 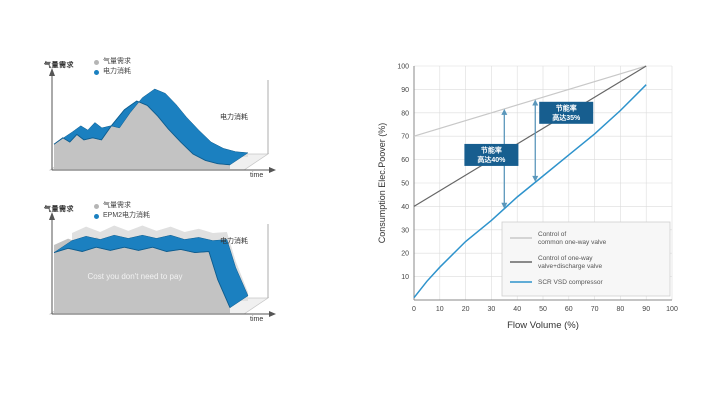 I want to click on x-tick-label: 20, so click(x=466, y=309).